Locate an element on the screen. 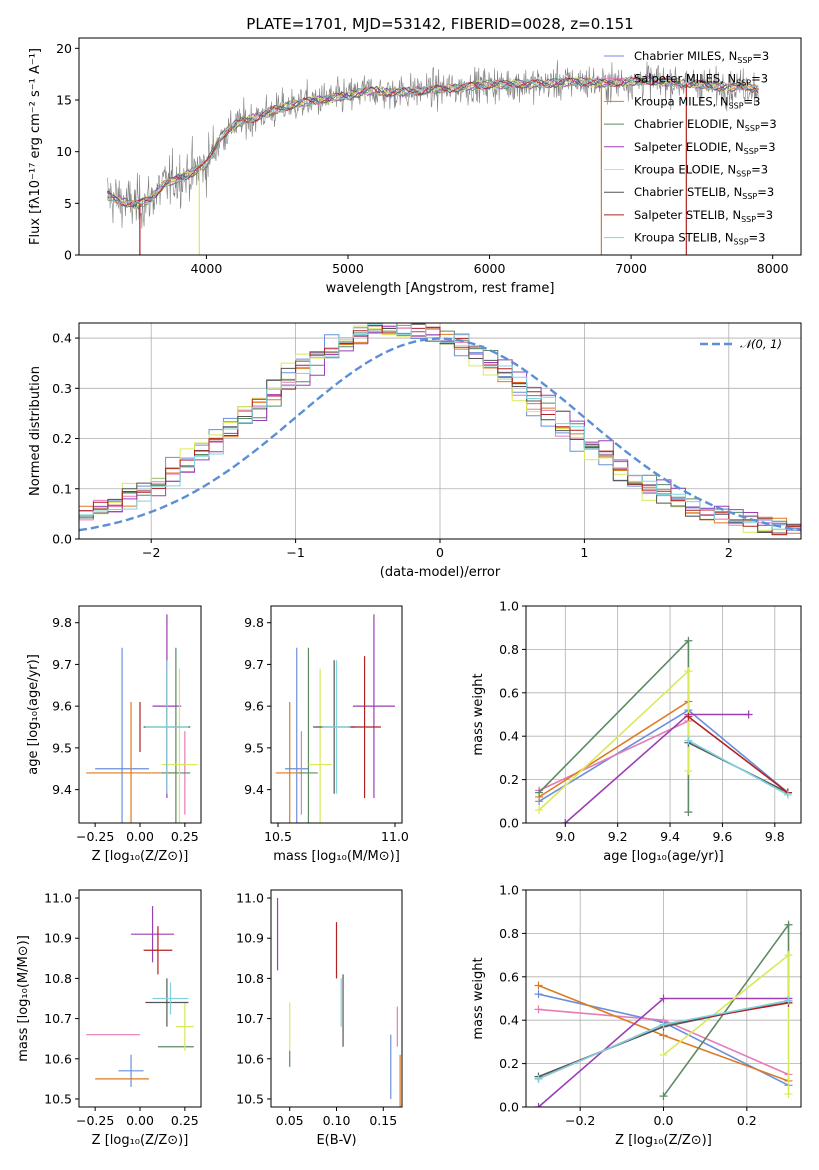 Image resolution: width=819 pixels, height=1170 pixels. y-tick-label: 10.7 is located at coordinates (250, 1018).